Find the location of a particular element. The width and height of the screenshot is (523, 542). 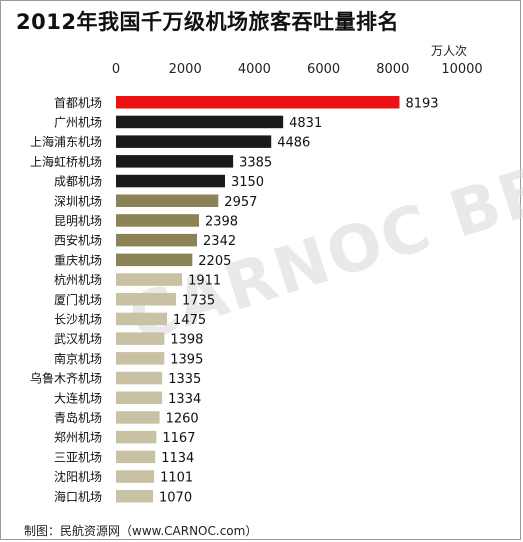

x-tick-label: 8000 is located at coordinates (392, 69).